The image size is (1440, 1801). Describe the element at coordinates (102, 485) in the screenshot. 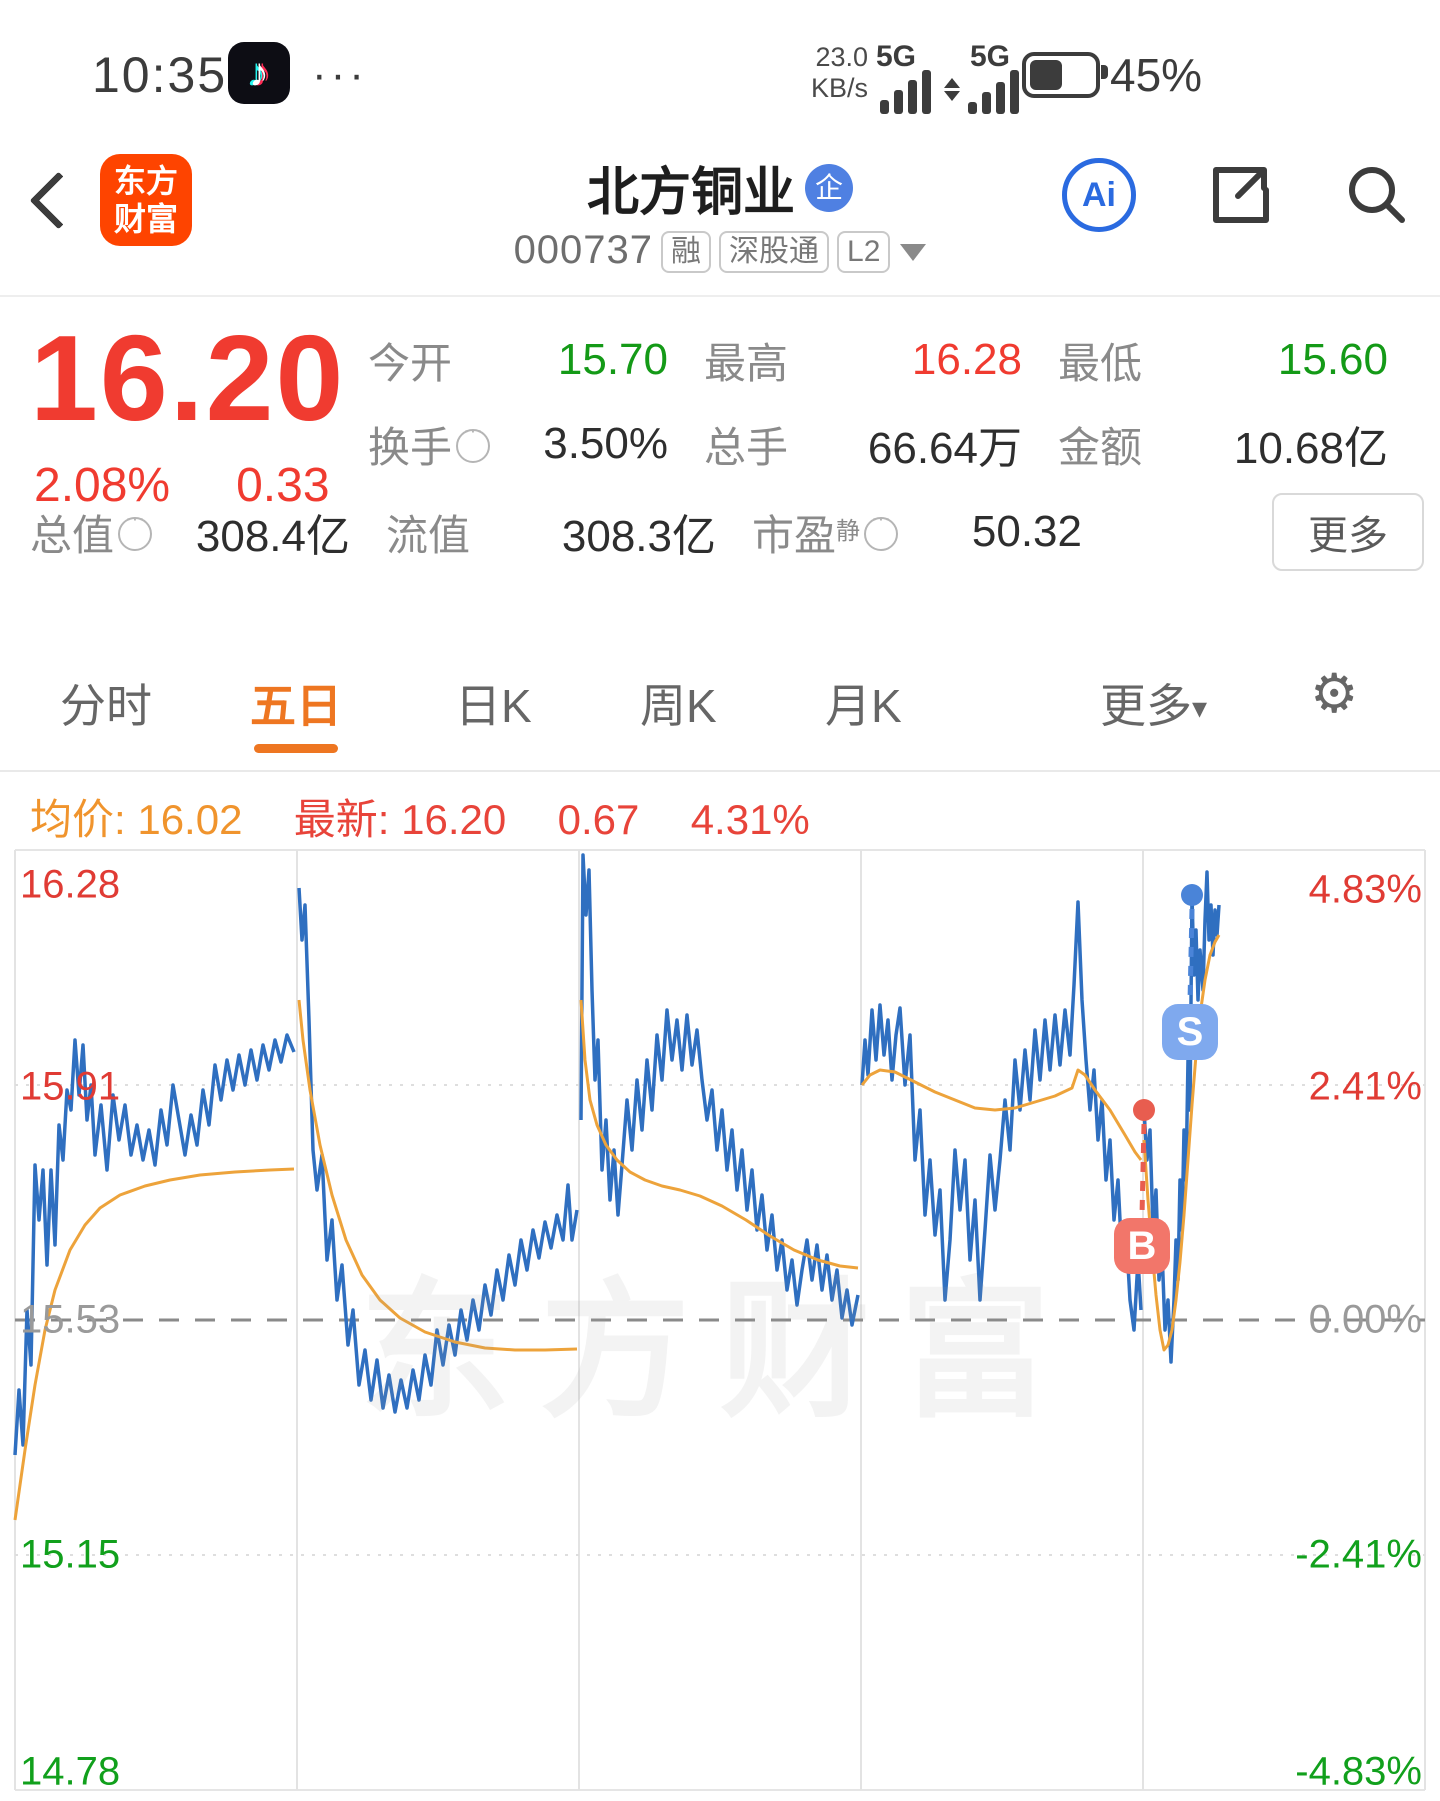

I see `change-percent: 2.08%` at that location.